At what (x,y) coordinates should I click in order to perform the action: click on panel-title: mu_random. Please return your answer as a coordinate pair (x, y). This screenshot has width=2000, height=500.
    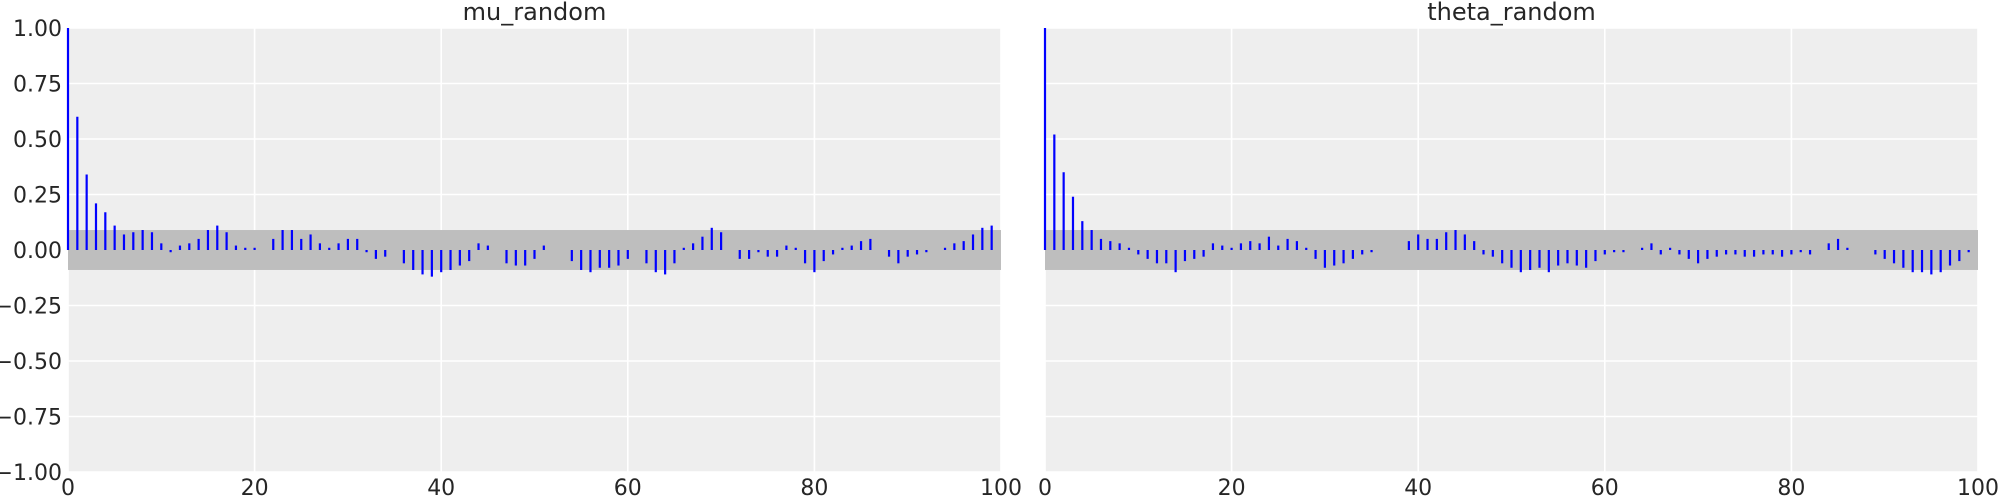
    Looking at the image, I should click on (535, 13).